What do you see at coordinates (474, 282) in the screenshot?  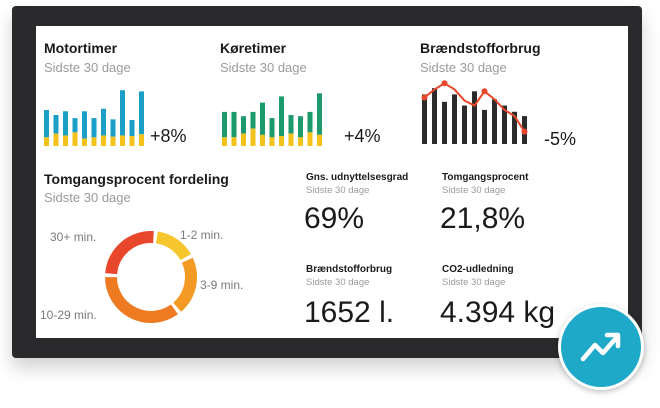 I see `co2-subtitle: Sidste 30 dage` at bounding box center [474, 282].